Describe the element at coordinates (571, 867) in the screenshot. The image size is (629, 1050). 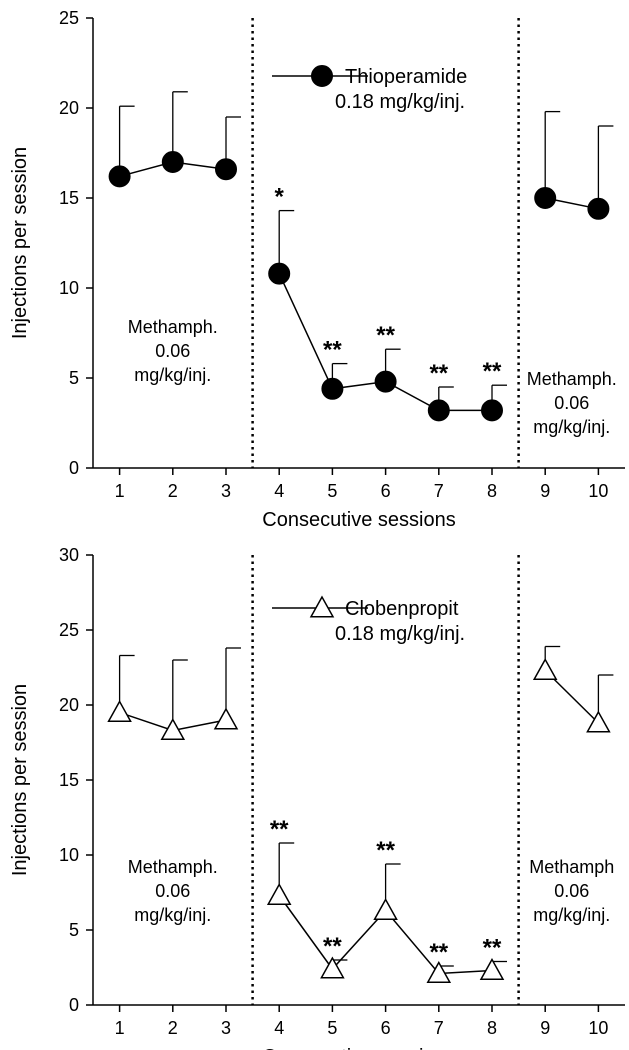
I see `condition-annotation: Methamph` at that location.